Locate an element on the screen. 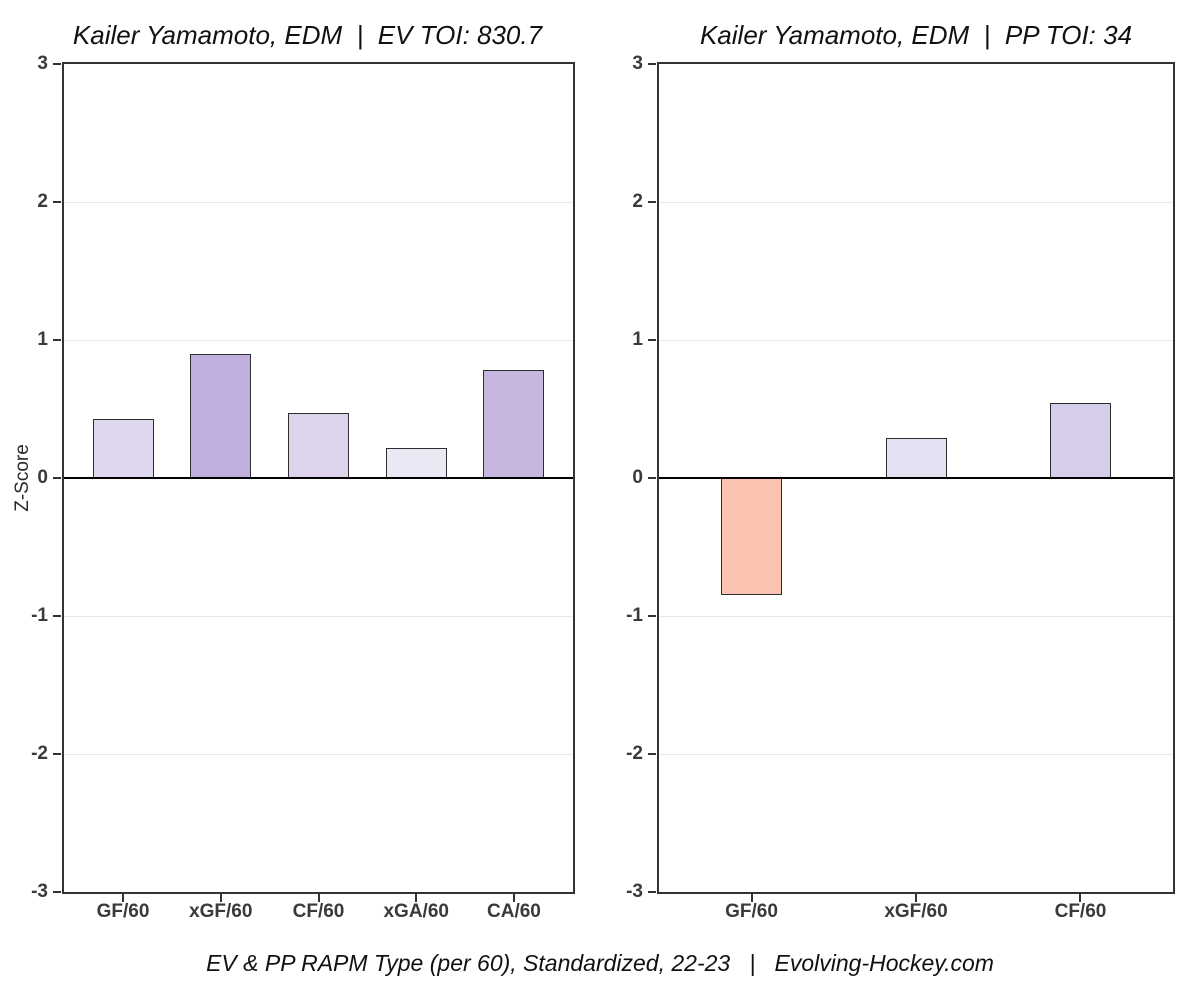 Image resolution: width=1200 pixels, height=988 pixels. x-tick-label: CA/60 is located at coordinates (514, 911).